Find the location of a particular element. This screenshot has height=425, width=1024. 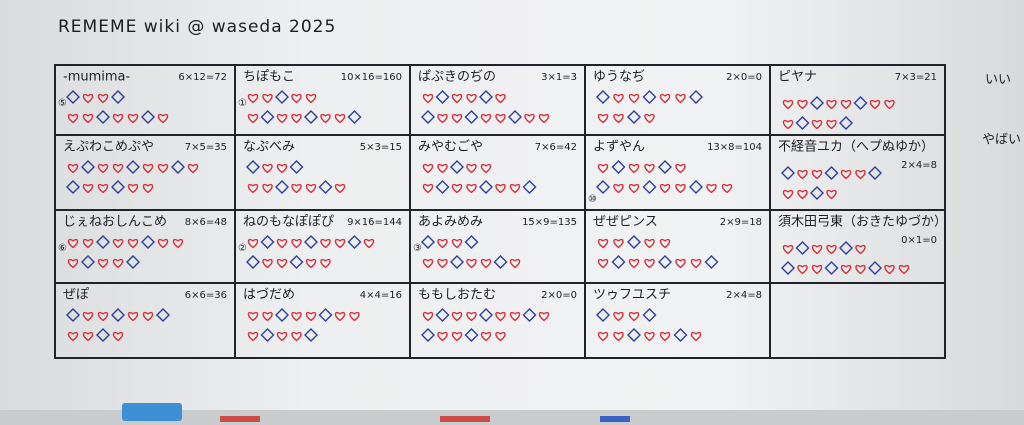

score-formula: 6×6=36 is located at coordinates (206, 295).